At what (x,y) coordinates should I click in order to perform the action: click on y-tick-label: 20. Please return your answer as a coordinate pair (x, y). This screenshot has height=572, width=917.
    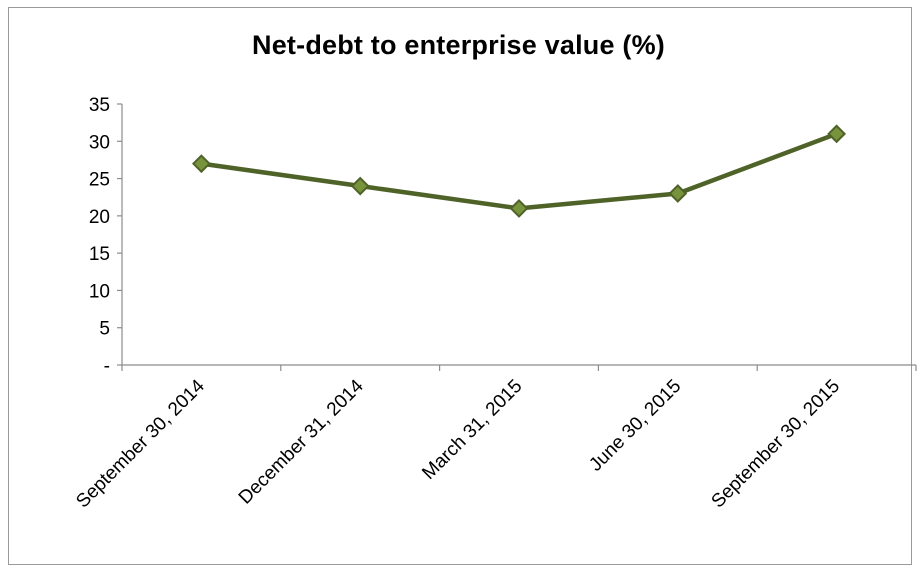
    Looking at the image, I should click on (99, 217).